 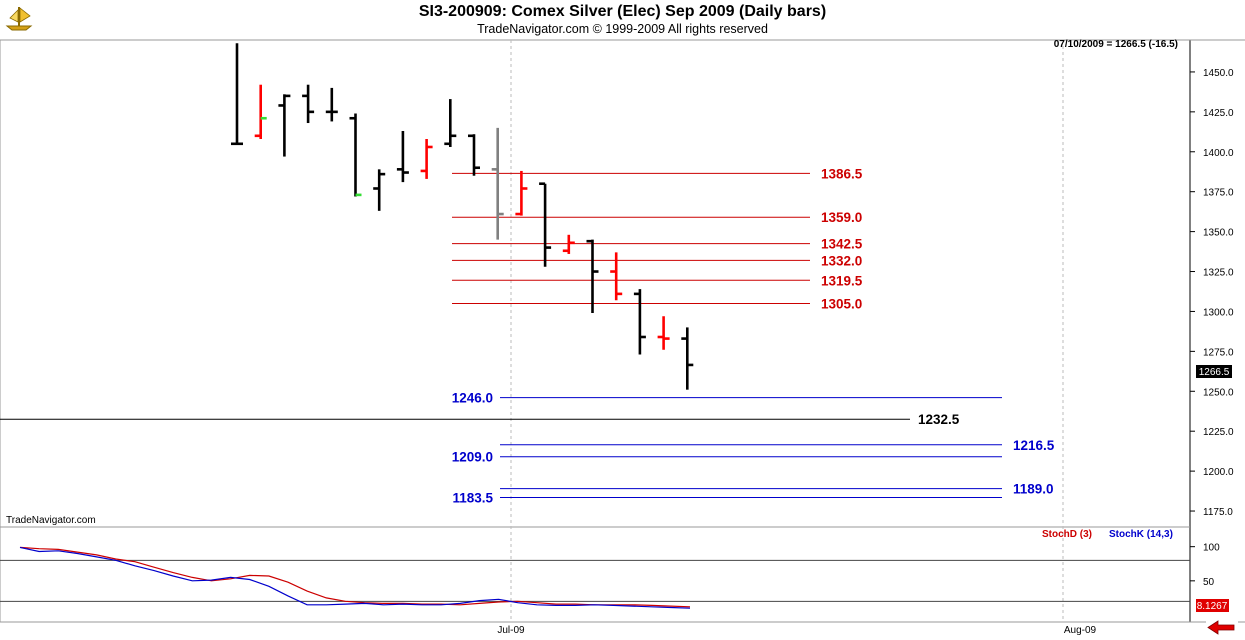 I want to click on y-tick-label: 1225.0, so click(x=1218, y=432).